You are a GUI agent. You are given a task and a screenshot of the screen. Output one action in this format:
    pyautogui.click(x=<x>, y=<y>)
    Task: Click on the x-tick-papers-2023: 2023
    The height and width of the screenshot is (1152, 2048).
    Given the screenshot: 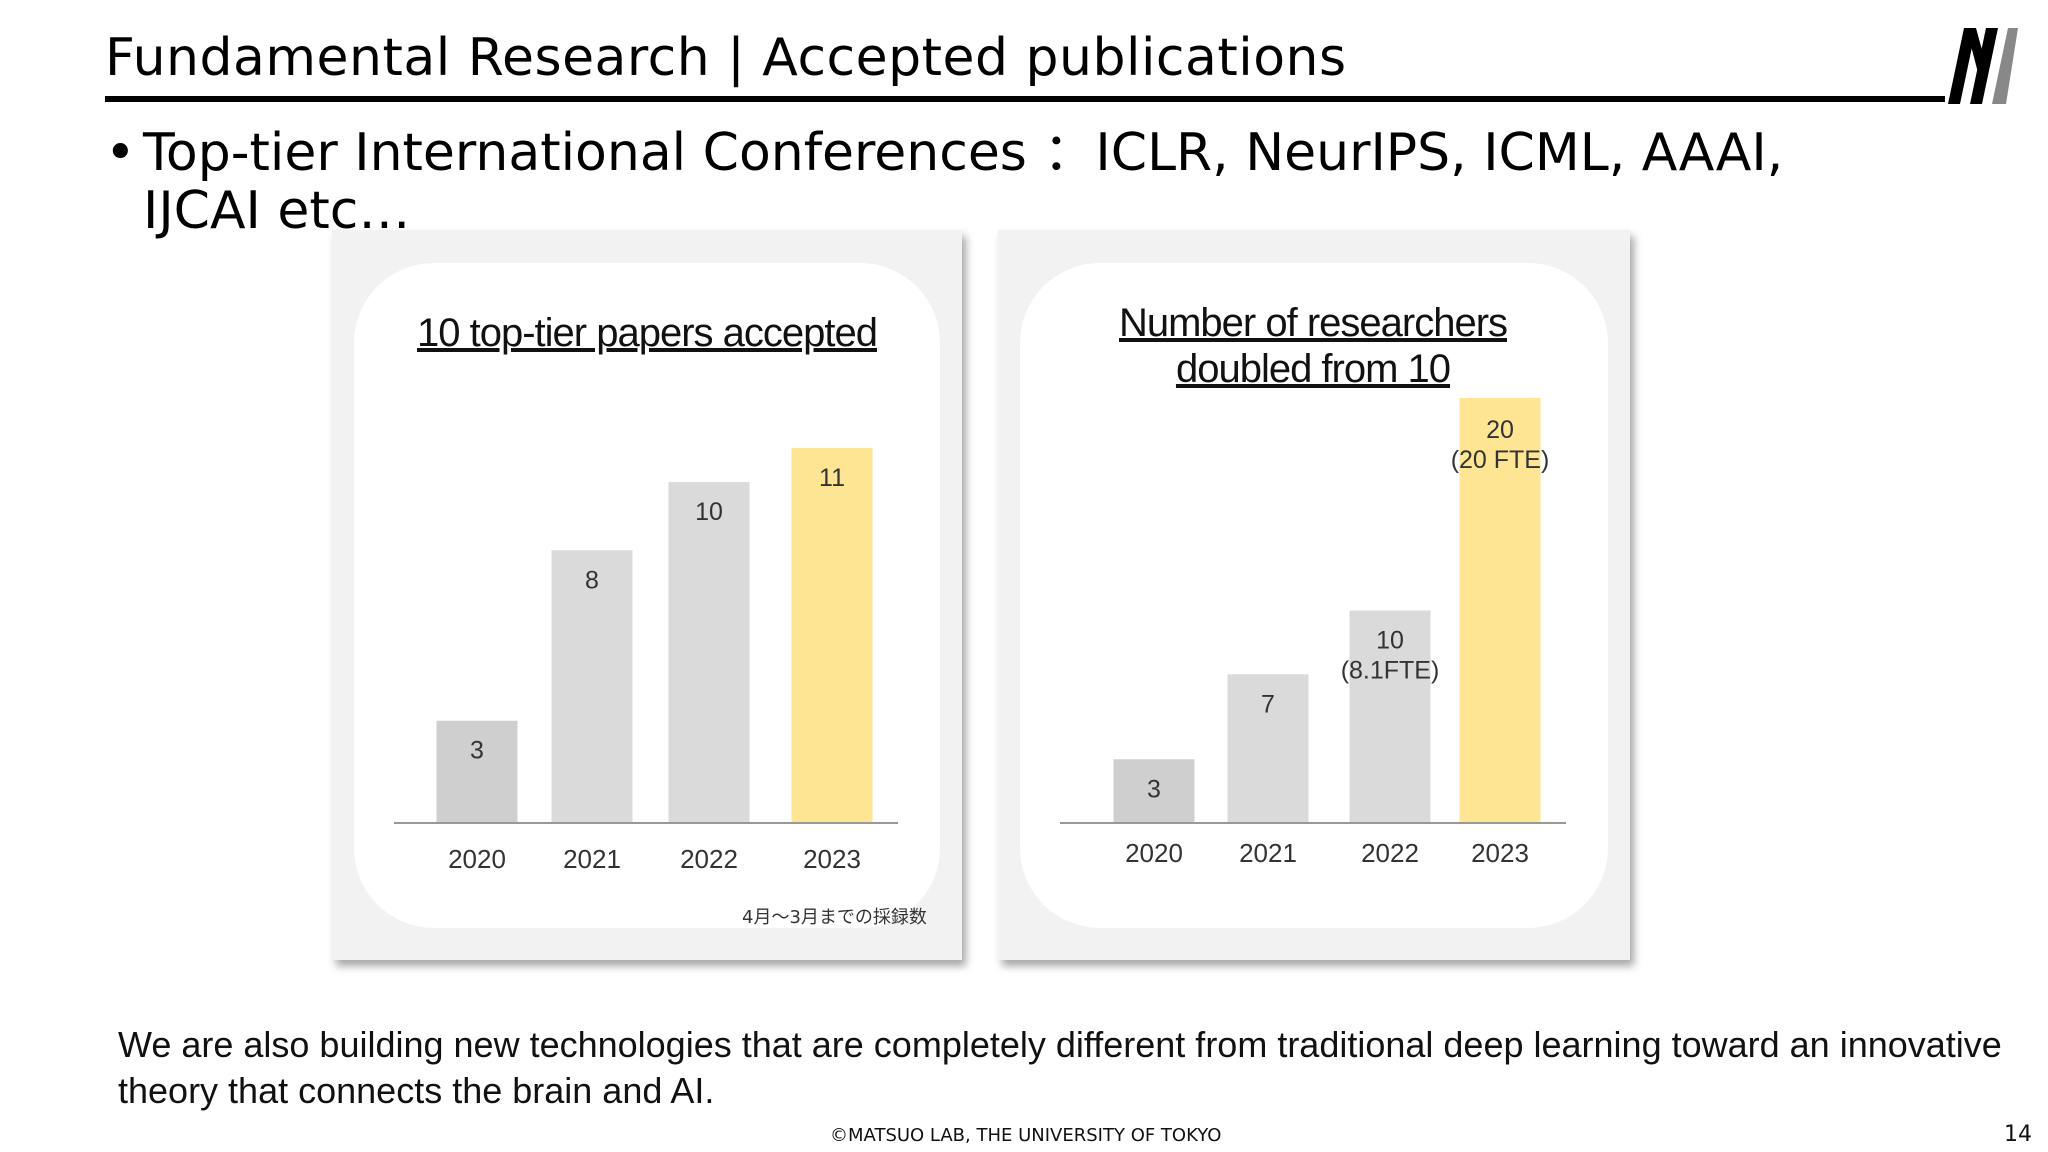 What is the action you would take?
    pyautogui.click(x=832, y=859)
    